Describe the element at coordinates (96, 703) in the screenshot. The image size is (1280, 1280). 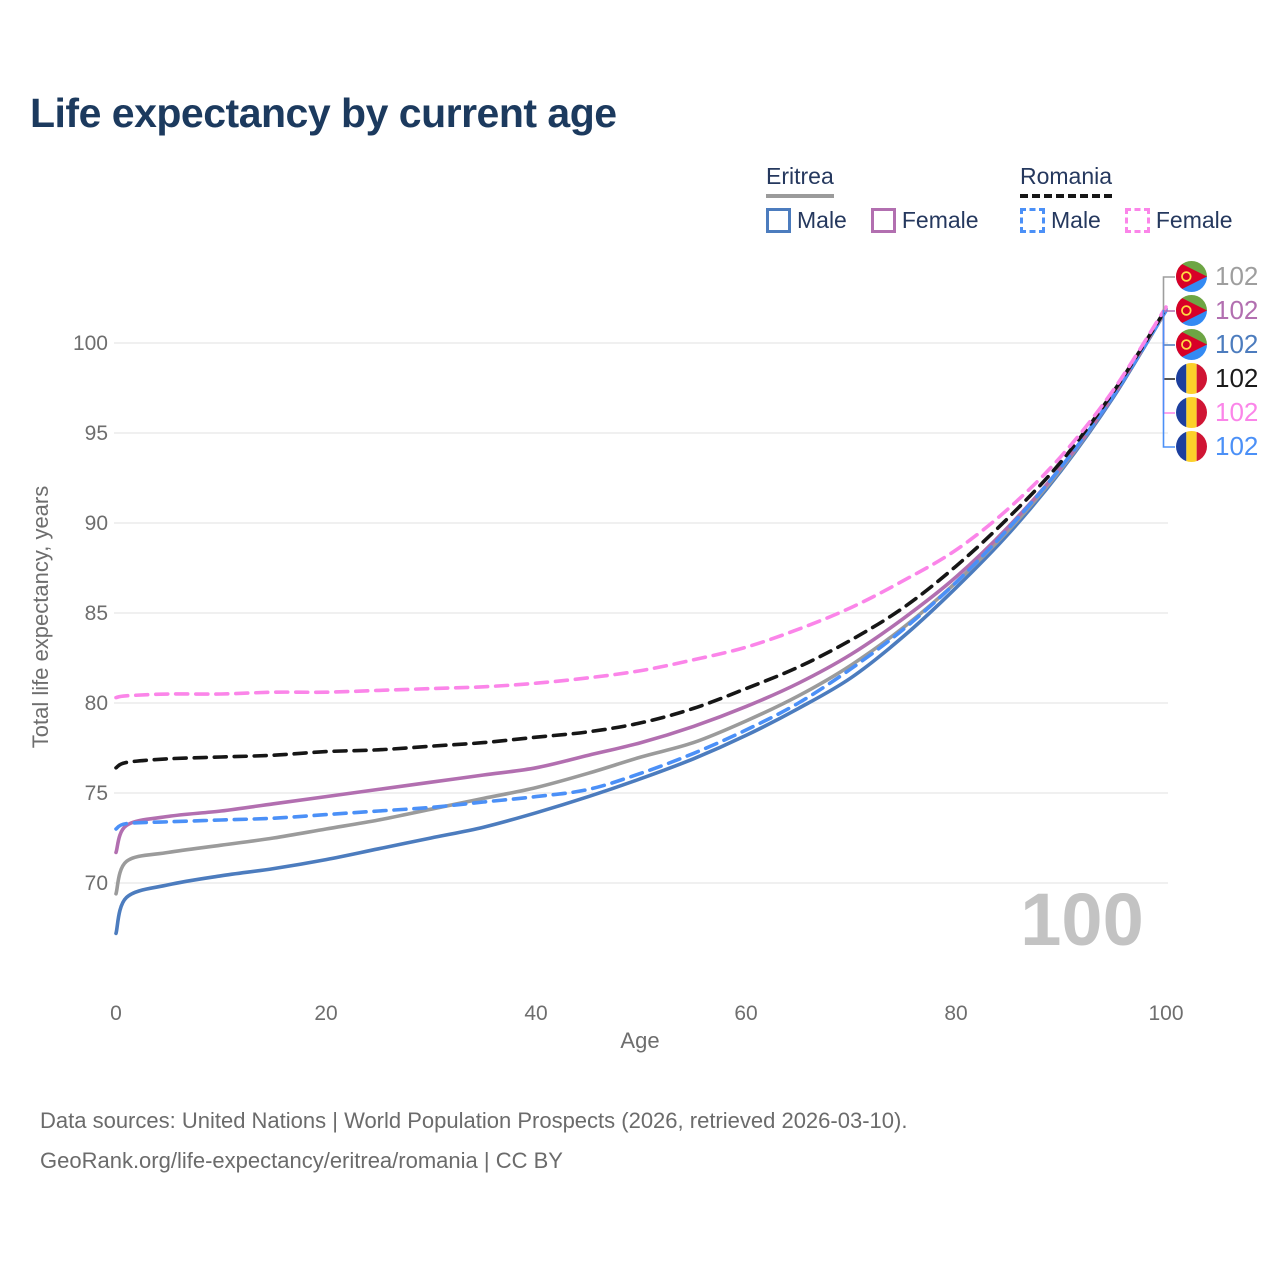
I see `y-tick-80: 80` at that location.